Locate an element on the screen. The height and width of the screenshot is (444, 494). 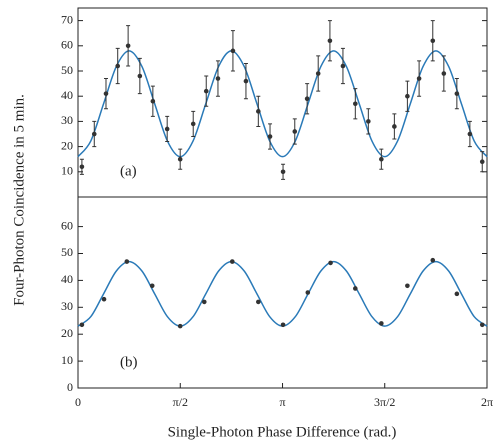
panel-label: (b) is located at coordinates (129, 362).